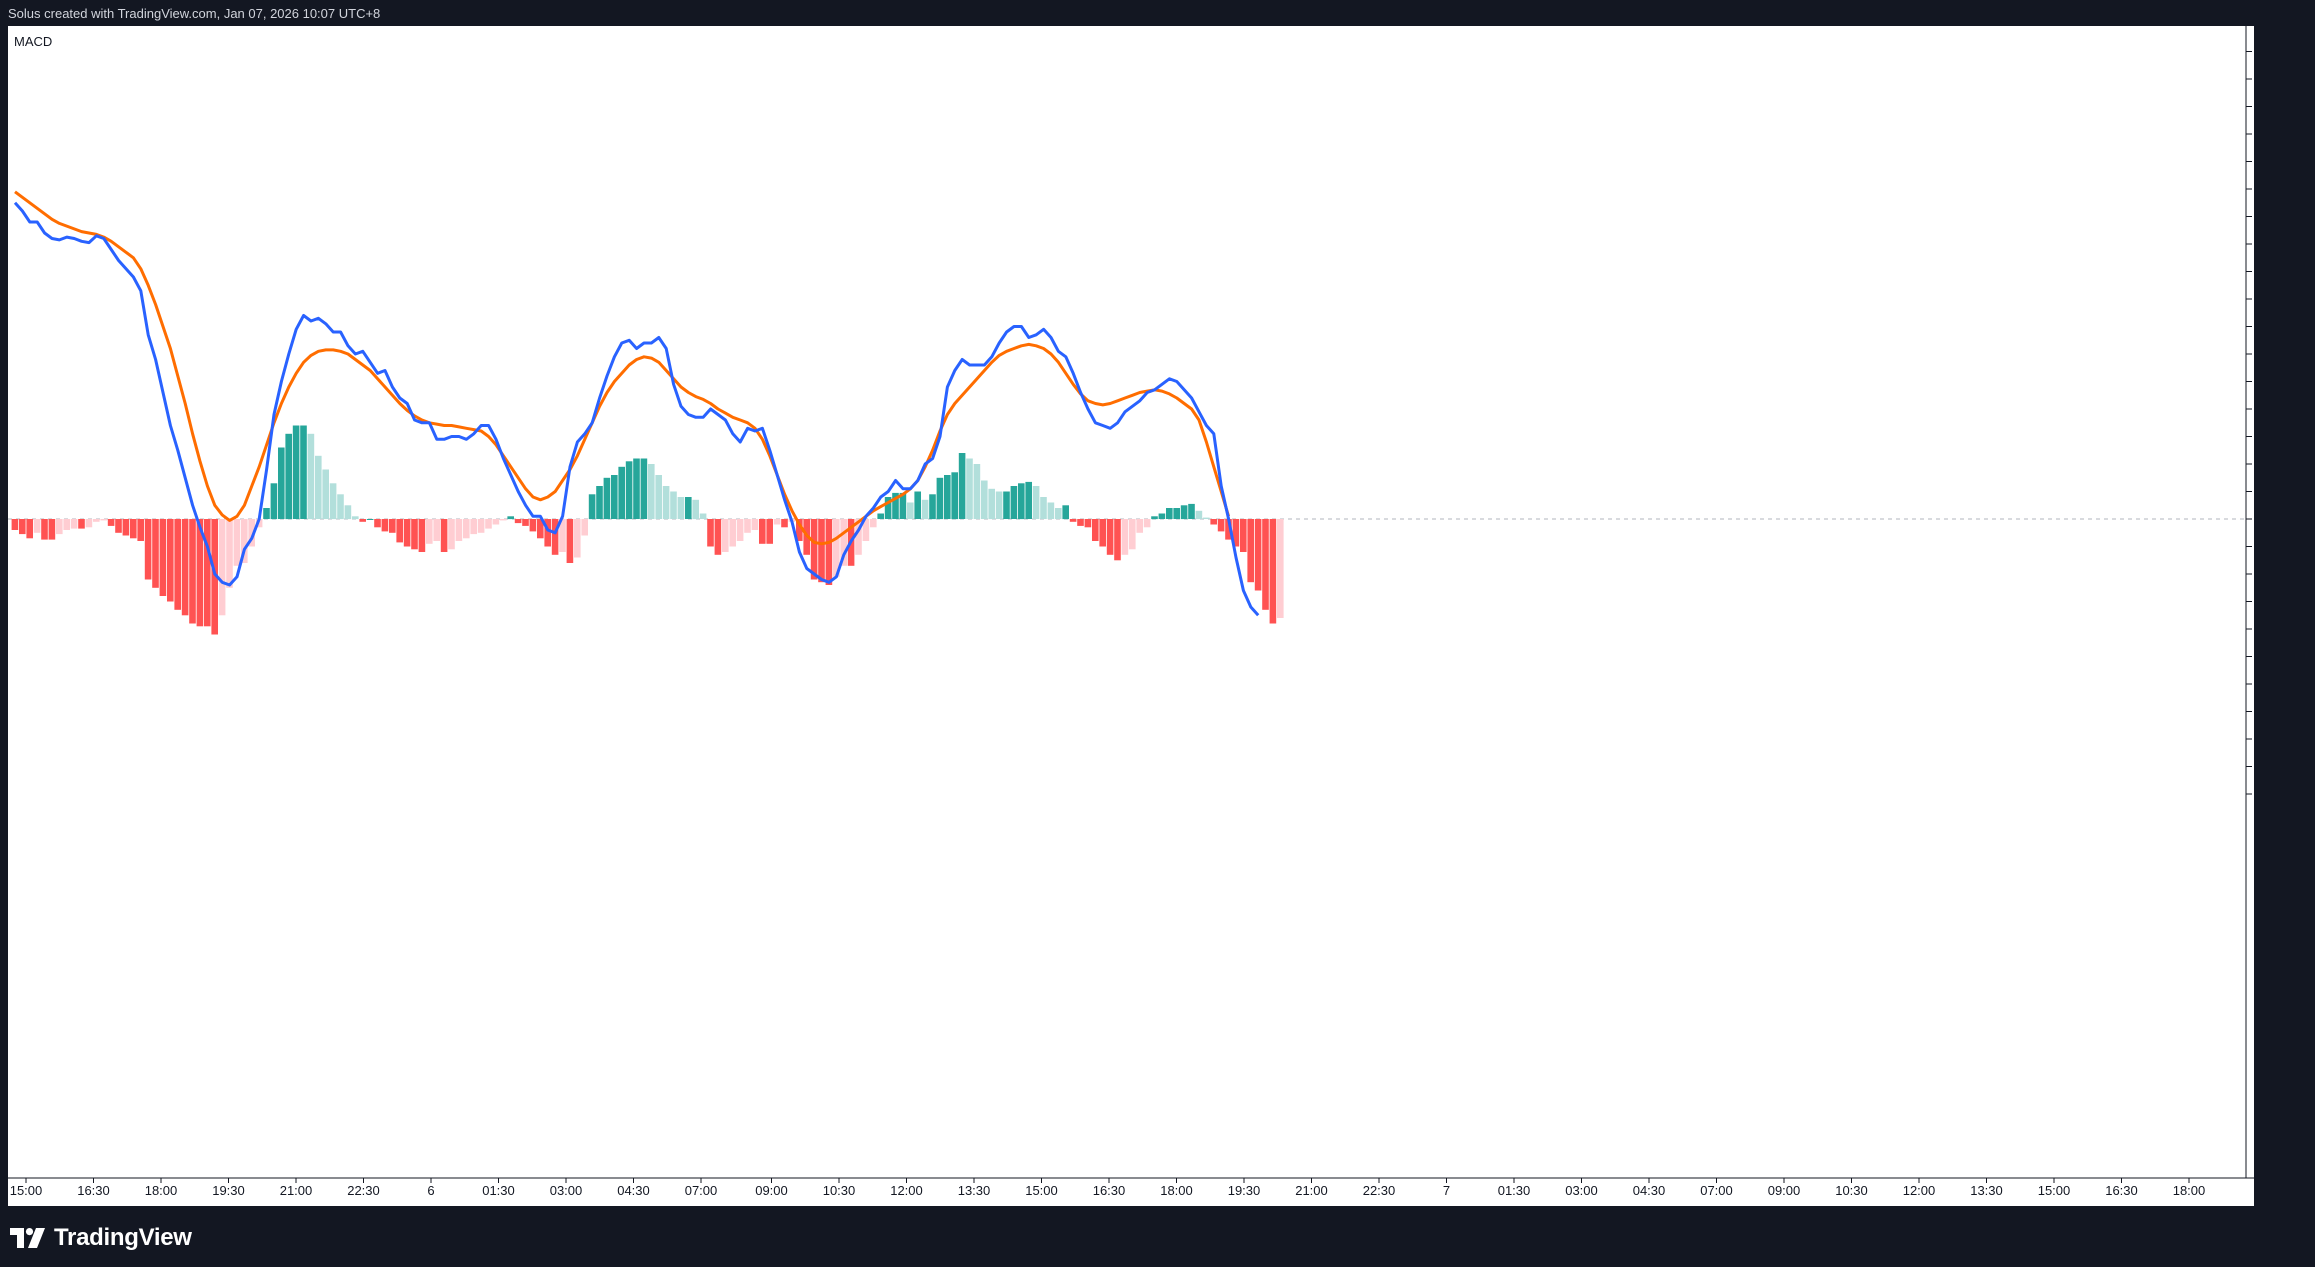  I want to click on time-scale-label: 21:00, so click(1311, 1190).